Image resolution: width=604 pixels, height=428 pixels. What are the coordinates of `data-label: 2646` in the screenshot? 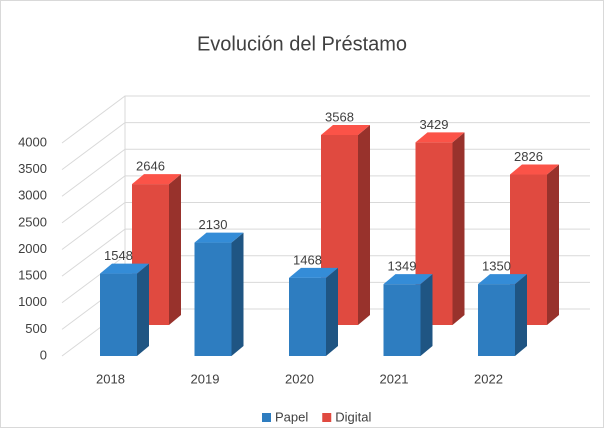 It's located at (150, 166).